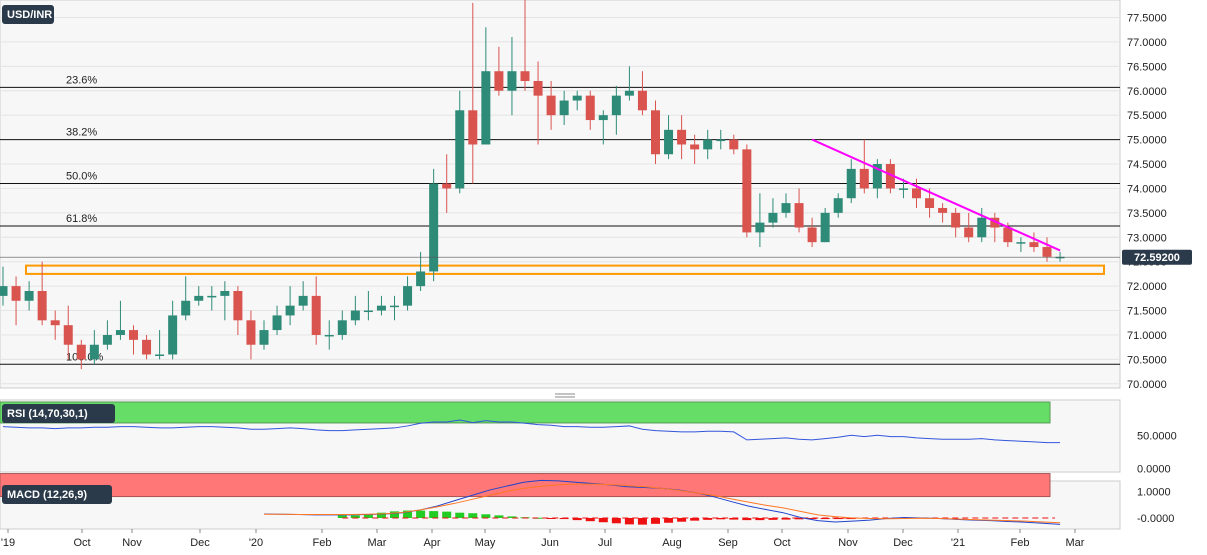  Describe the element at coordinates (531, 431) in the screenshot. I see `rsi-line` at that location.